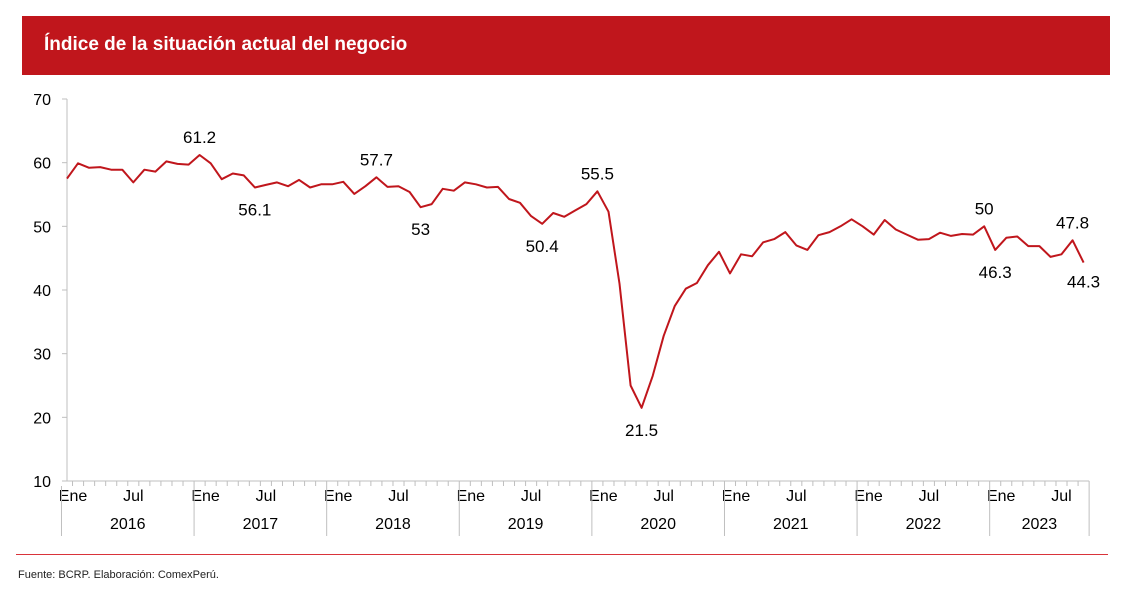 The image size is (1136, 598). What do you see at coordinates (42, 227) in the screenshot?
I see `y-tick-label: 50` at bounding box center [42, 227].